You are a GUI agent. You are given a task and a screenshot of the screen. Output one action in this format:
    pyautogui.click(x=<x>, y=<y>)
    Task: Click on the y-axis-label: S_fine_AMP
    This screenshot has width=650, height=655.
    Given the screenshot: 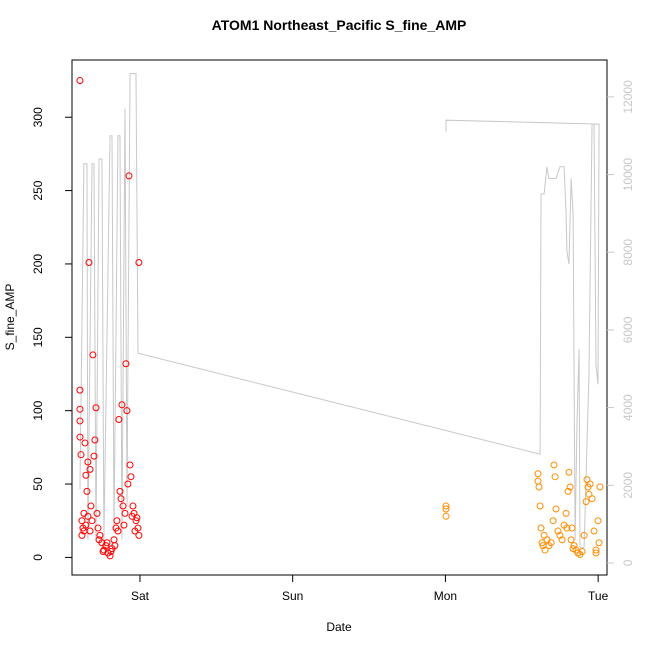 What is the action you would take?
    pyautogui.click(x=10, y=317)
    